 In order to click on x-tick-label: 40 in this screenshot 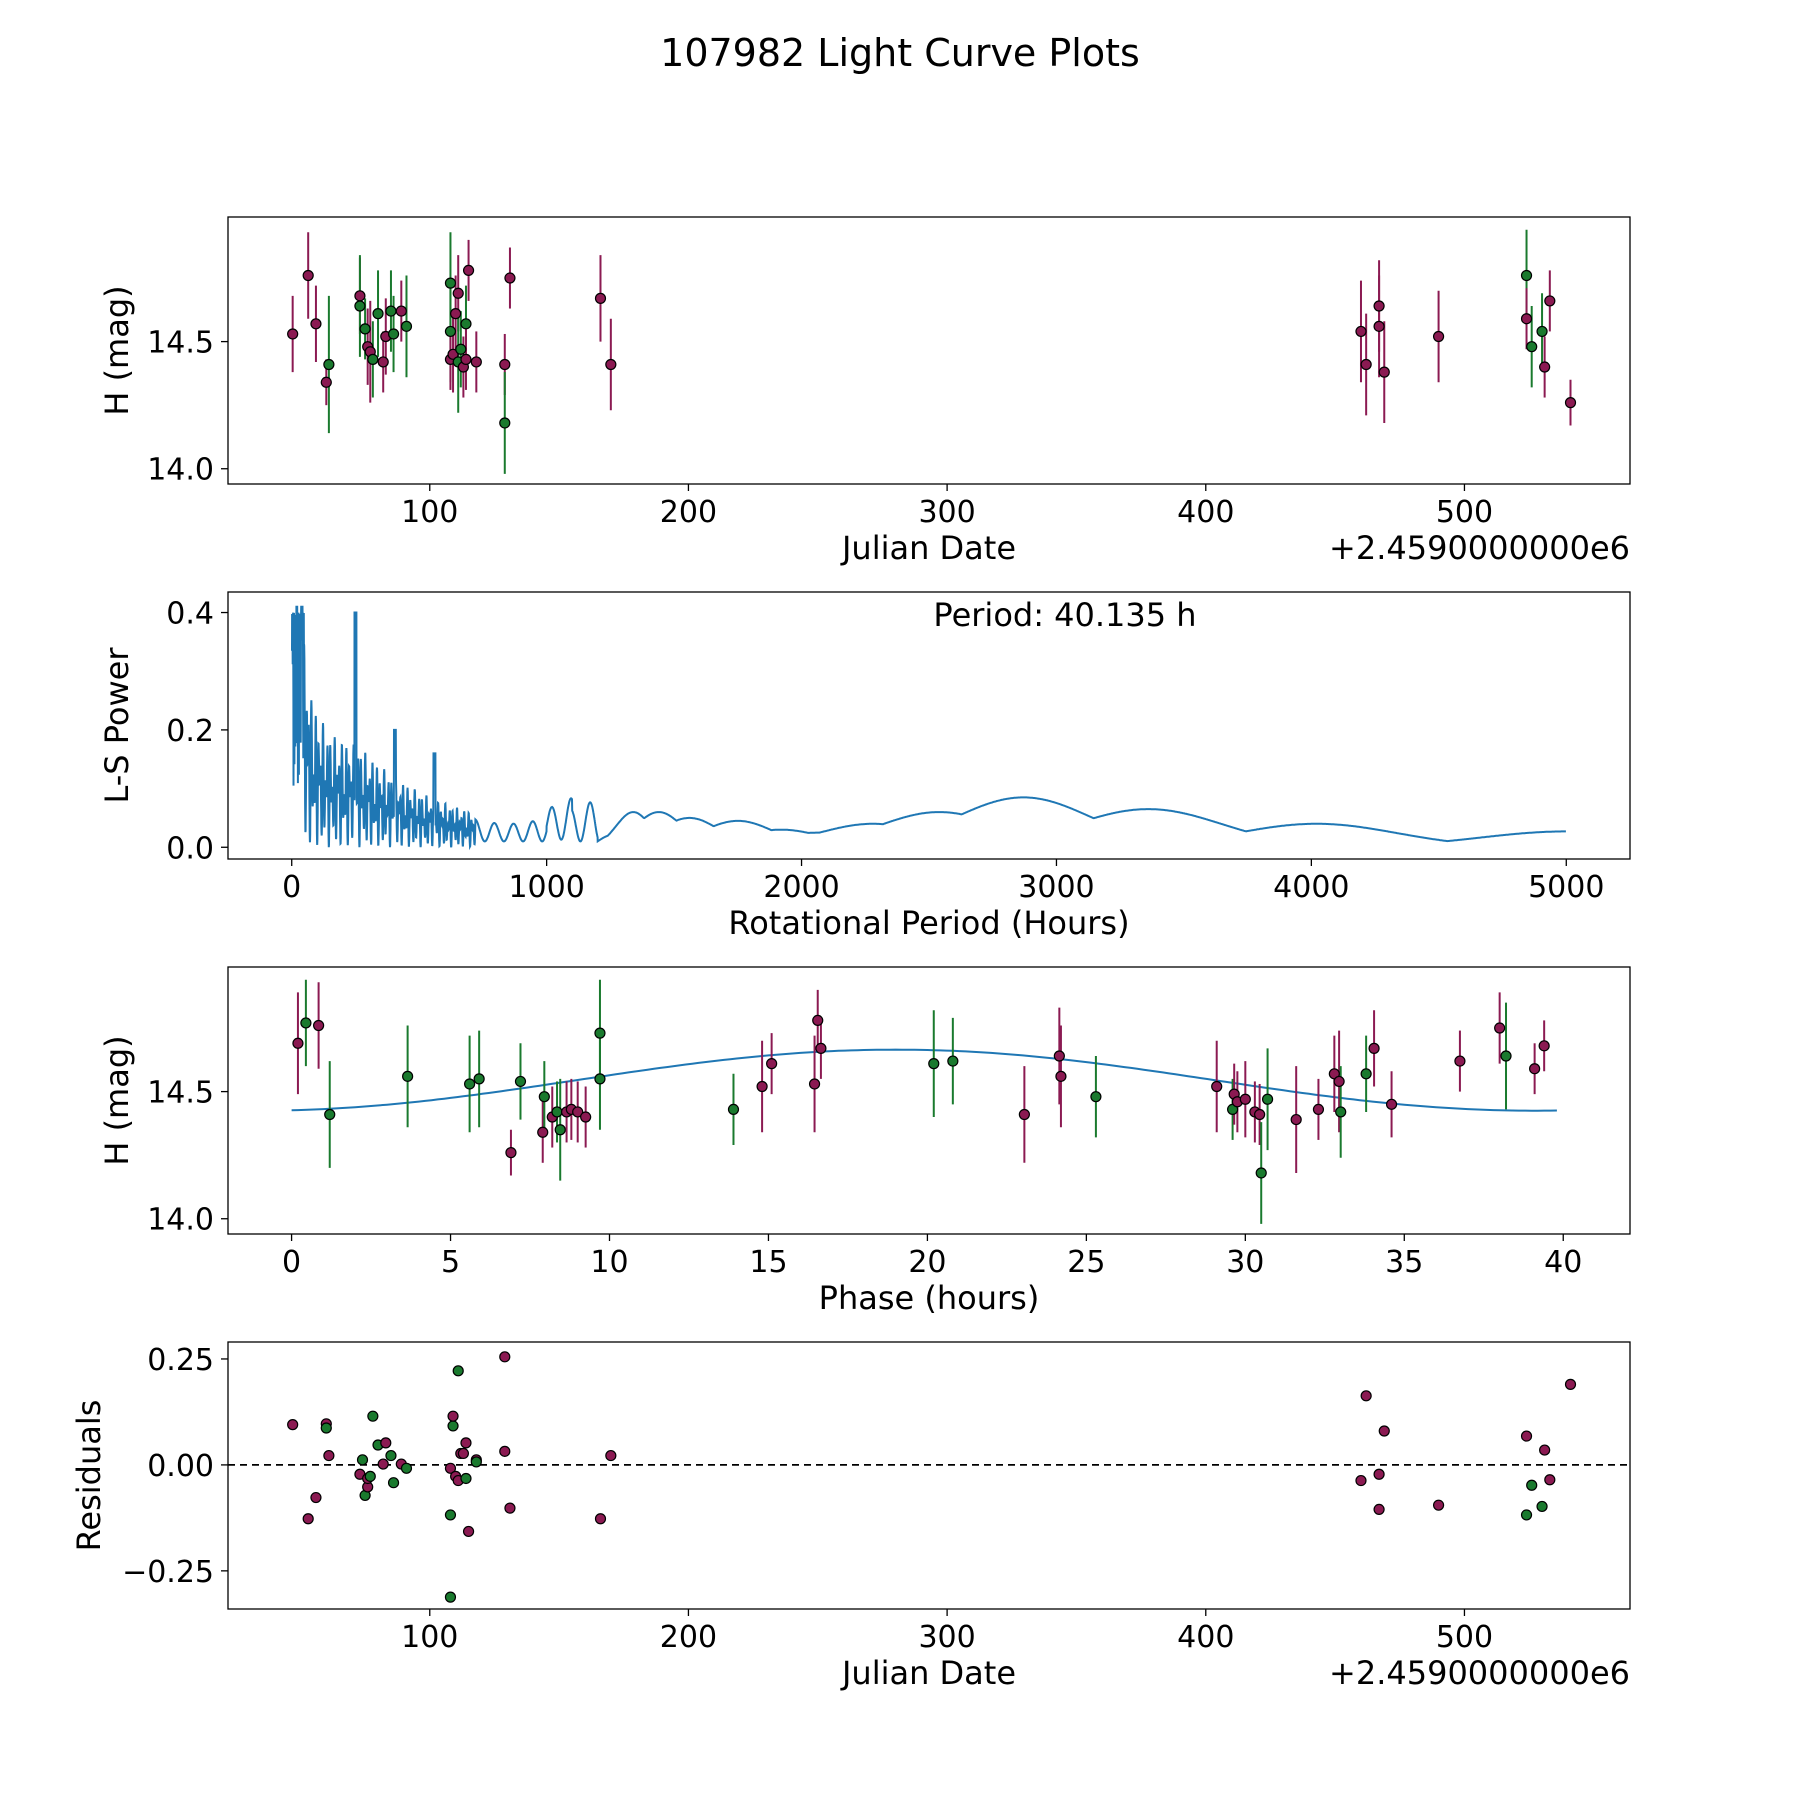, I will do `click(1563, 1262)`.